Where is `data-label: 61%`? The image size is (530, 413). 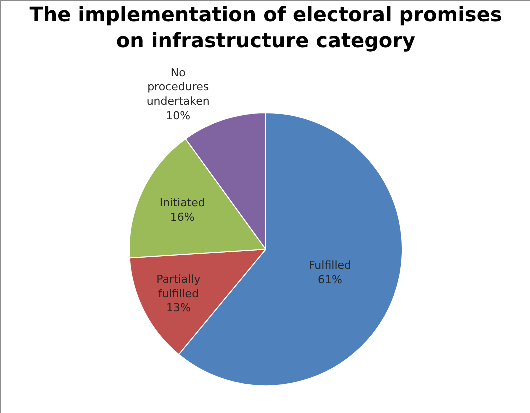
data-label: 61% is located at coordinates (330, 279).